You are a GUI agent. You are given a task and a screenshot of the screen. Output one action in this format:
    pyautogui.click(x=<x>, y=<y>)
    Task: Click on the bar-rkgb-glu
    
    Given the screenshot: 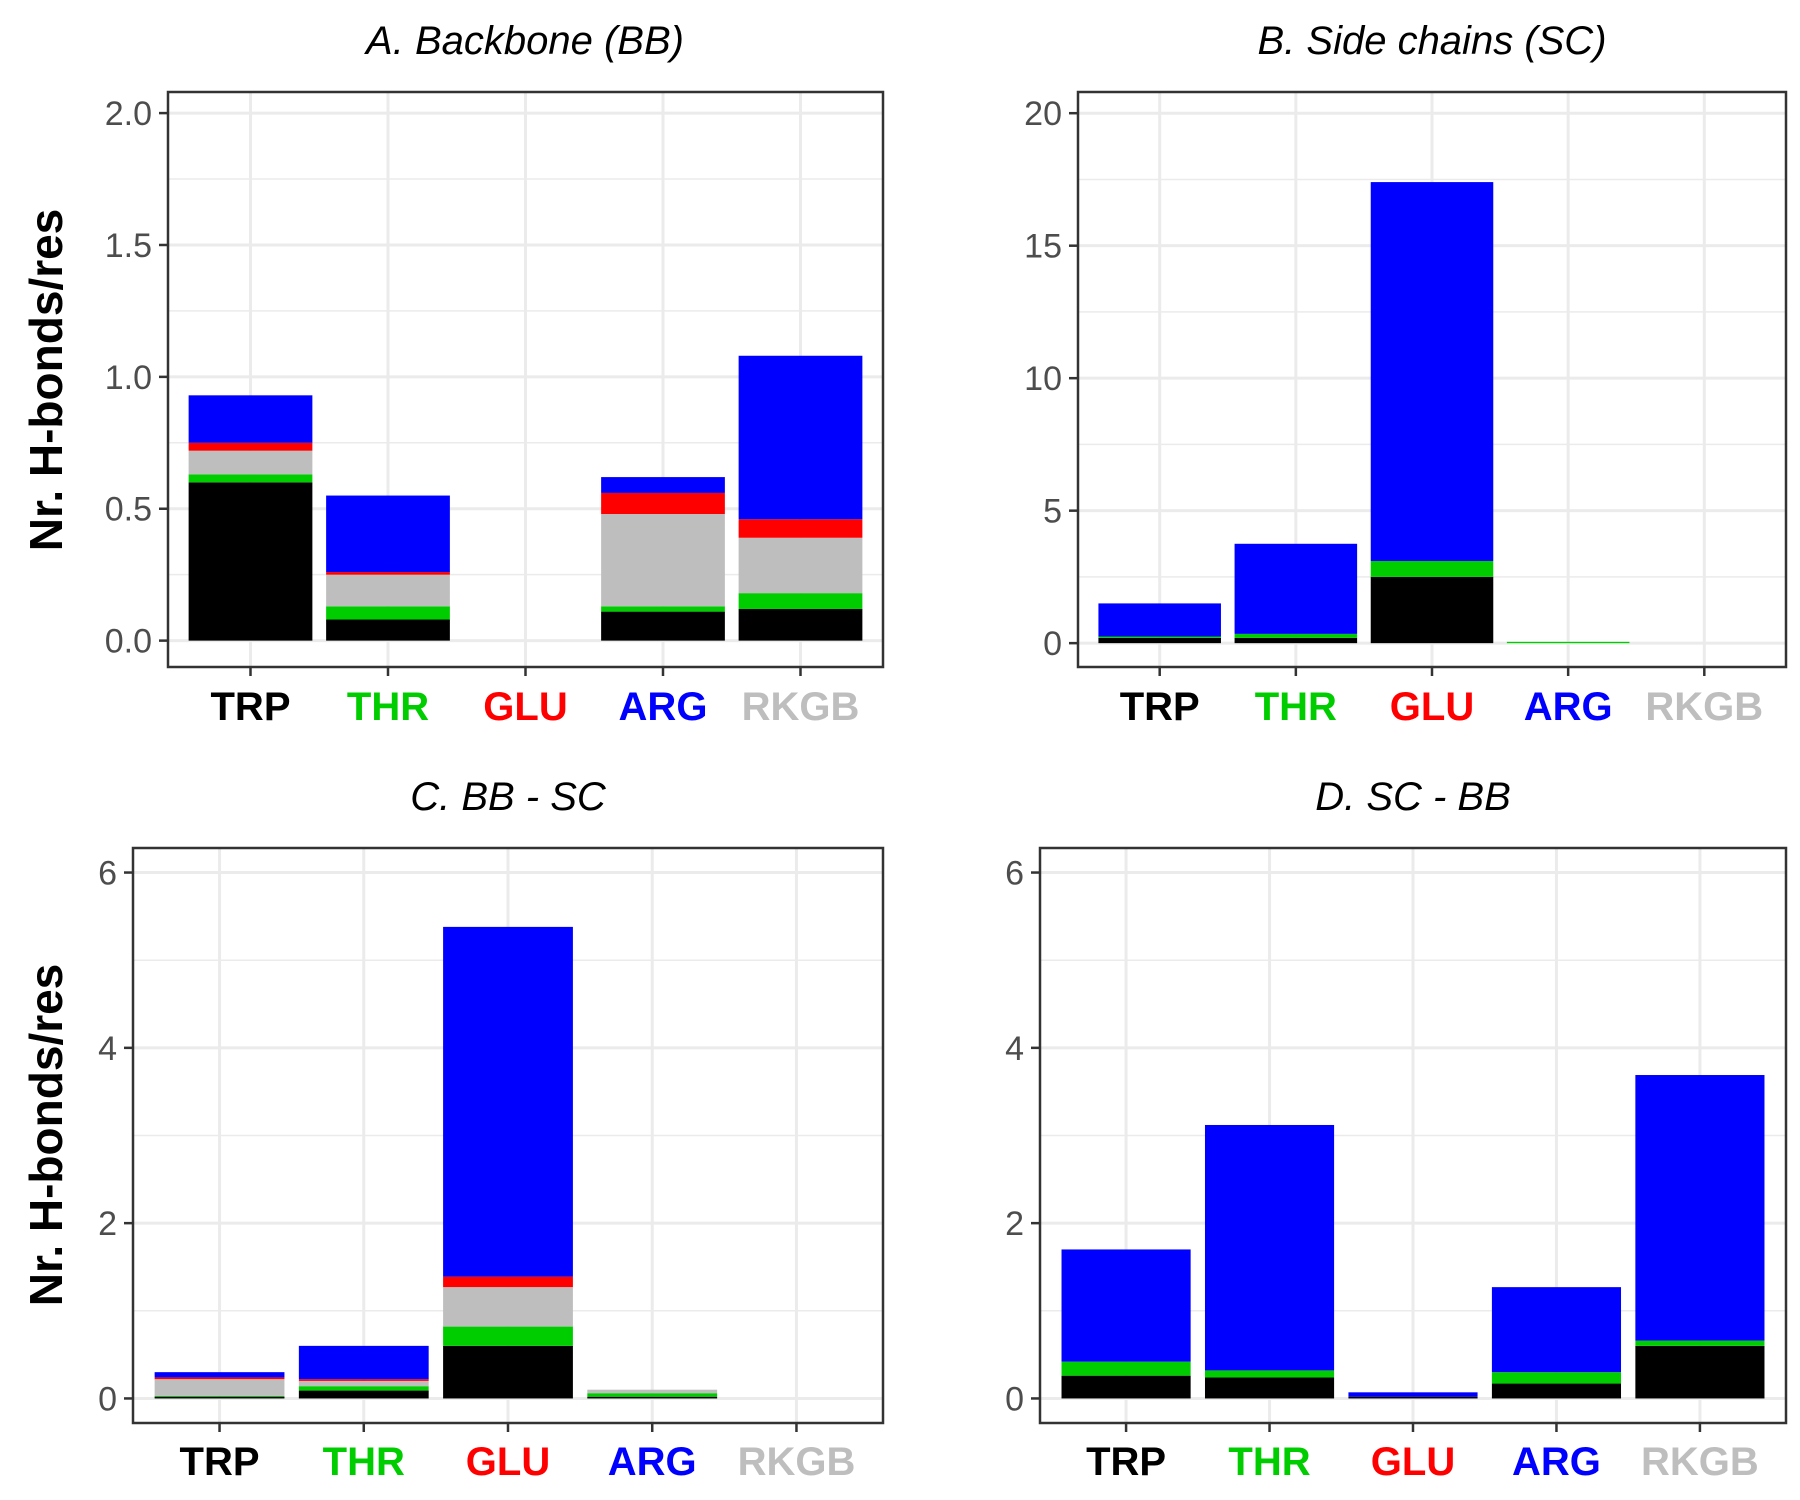 What is the action you would take?
    pyautogui.click(x=800, y=528)
    